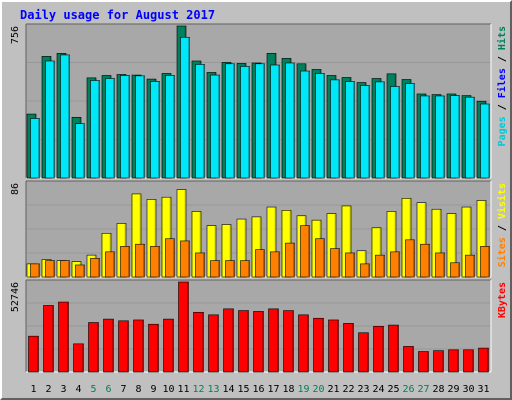  What do you see at coordinates (502, 131) in the screenshot?
I see `legend-pages: Pages` at bounding box center [502, 131].